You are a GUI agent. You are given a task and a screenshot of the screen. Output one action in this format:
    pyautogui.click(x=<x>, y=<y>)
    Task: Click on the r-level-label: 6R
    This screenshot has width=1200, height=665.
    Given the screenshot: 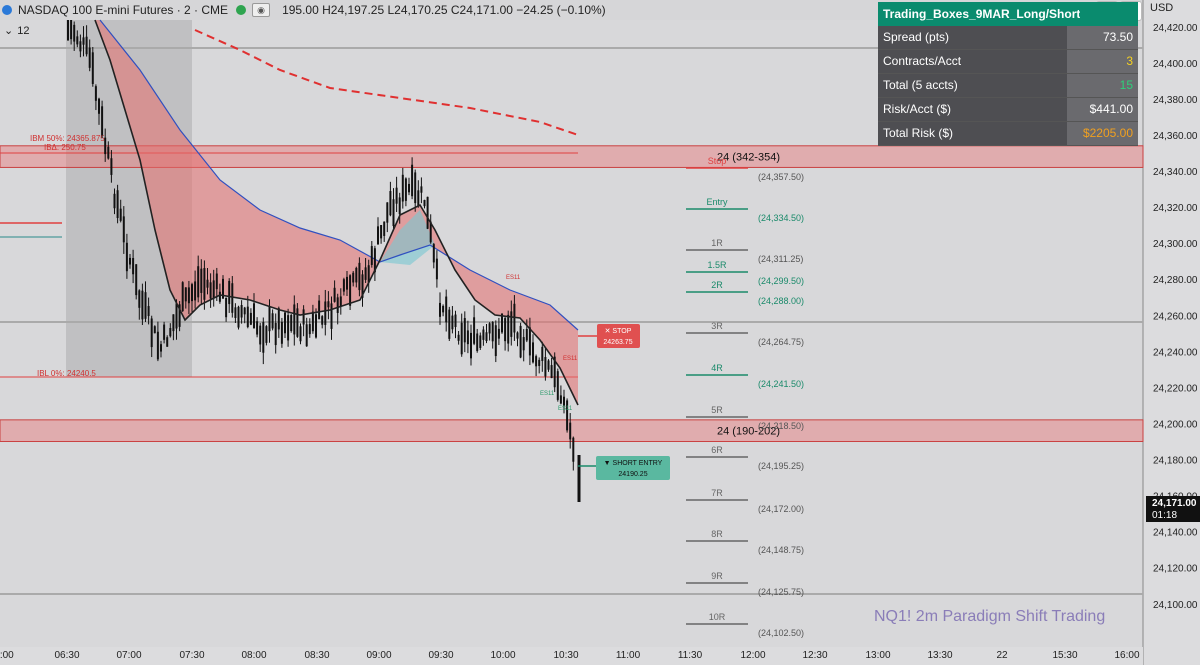 What is the action you would take?
    pyautogui.click(x=717, y=450)
    